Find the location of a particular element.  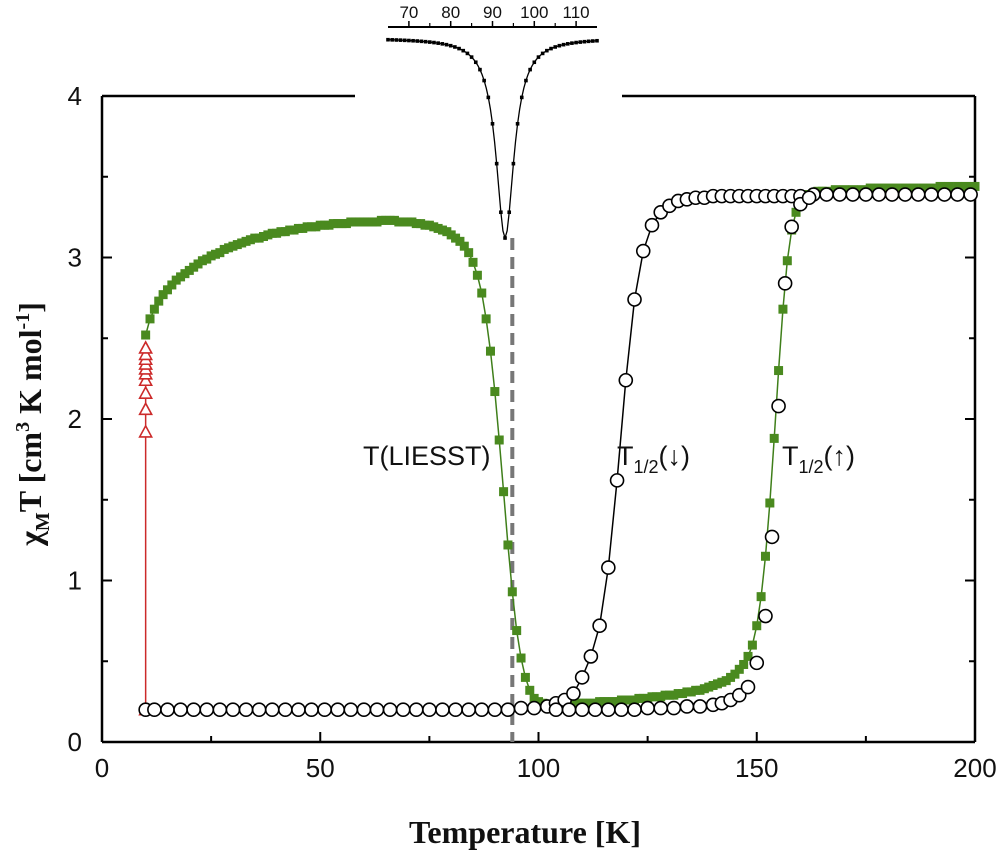

annotation-t-half-down-sub: 1/2 is located at coordinates (646, 467).